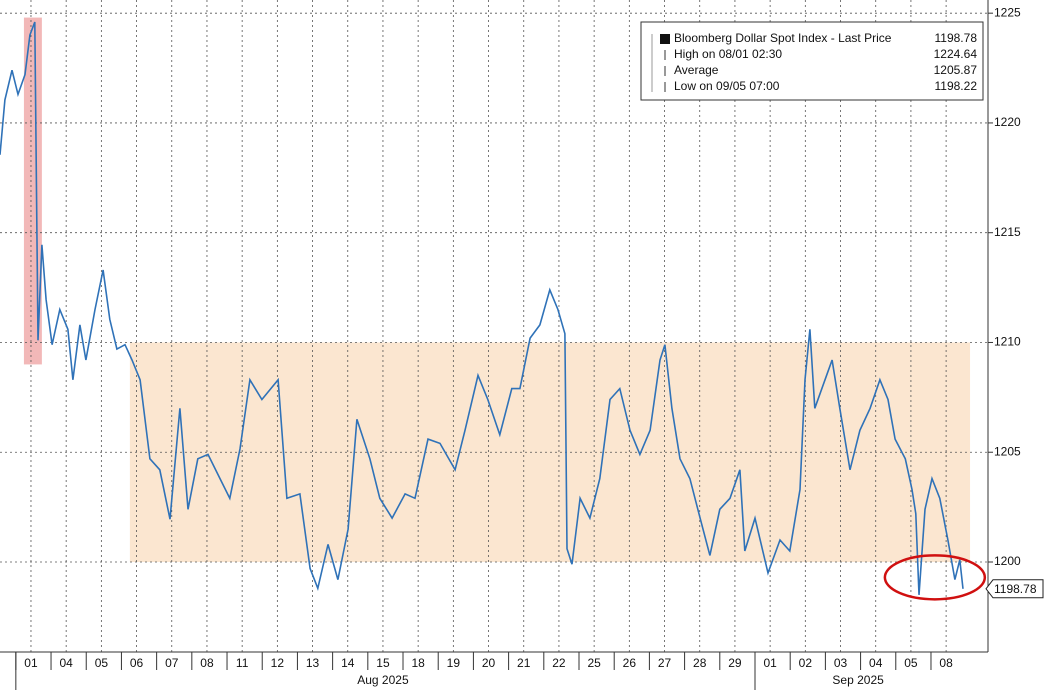 This screenshot has width=1045, height=690. What do you see at coordinates (1007, 561) in the screenshot?
I see `y-tick-label: 1200` at bounding box center [1007, 561].